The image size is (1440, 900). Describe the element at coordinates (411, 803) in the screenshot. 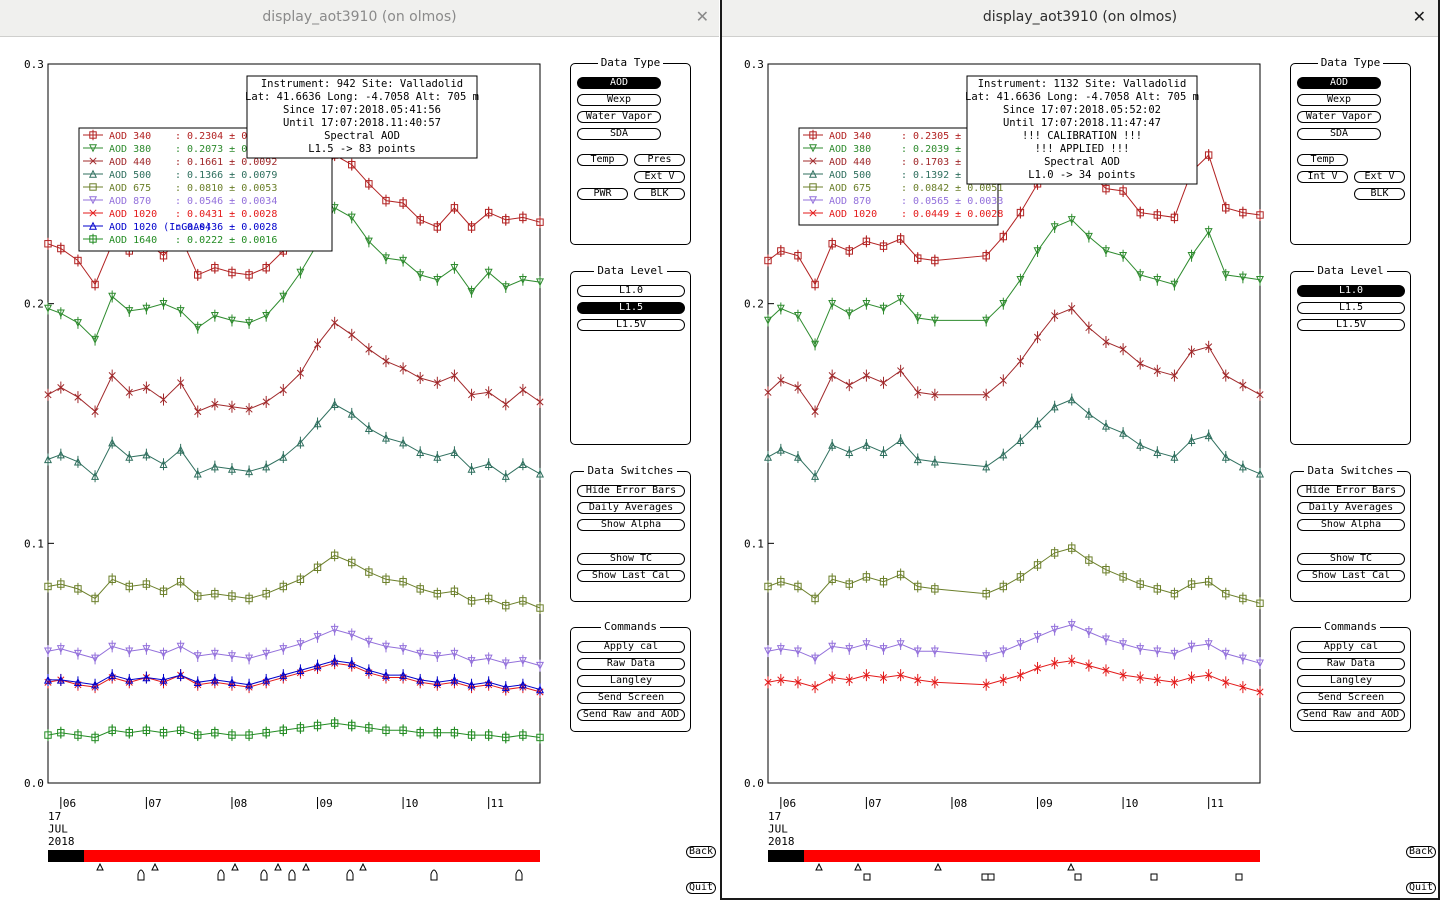

I see `x-tick-label: 10` at that location.